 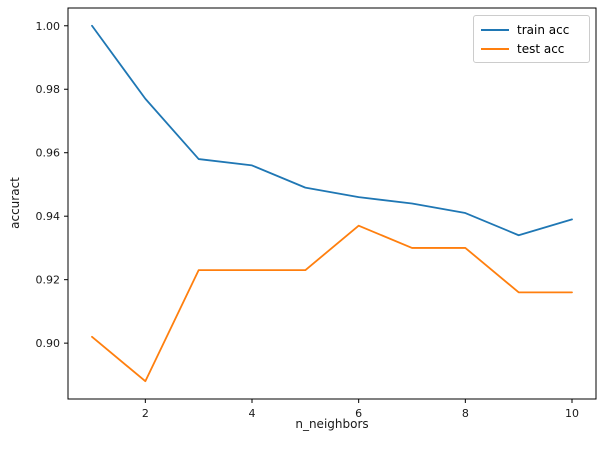 I want to click on legend-label-train: train acc, so click(x=543, y=29).